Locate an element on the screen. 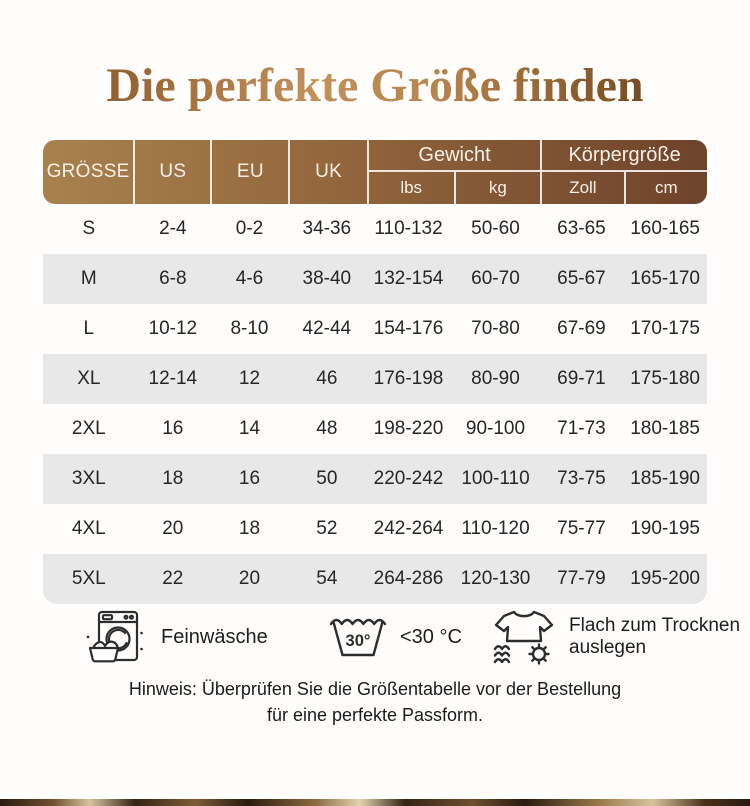  header-us: US is located at coordinates (174, 172).